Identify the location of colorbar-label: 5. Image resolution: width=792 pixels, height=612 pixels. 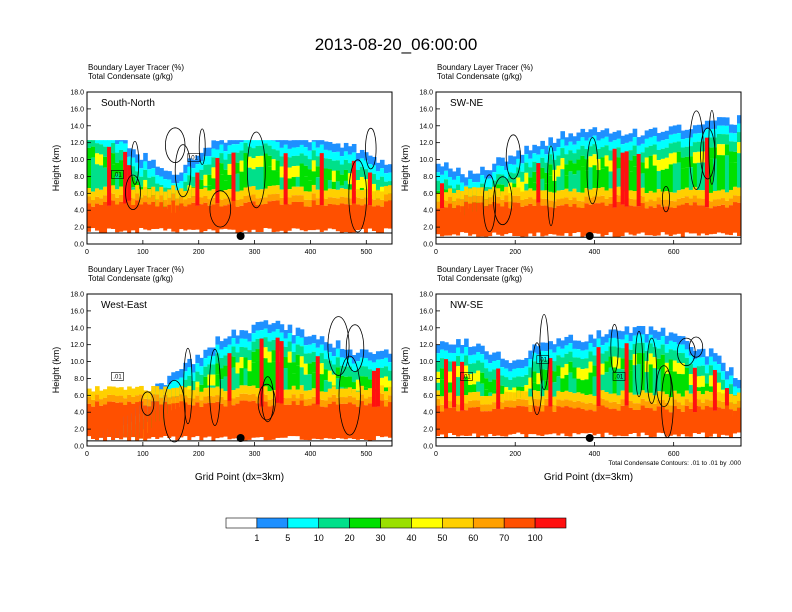
(287, 538).